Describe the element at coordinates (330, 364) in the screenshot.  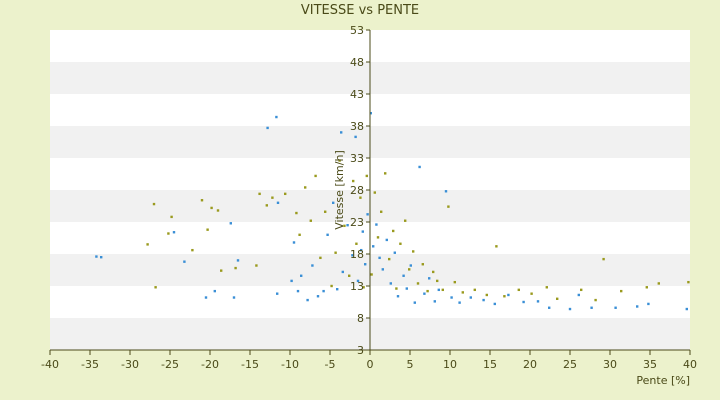
I see `x-tick-label: -5` at that location.